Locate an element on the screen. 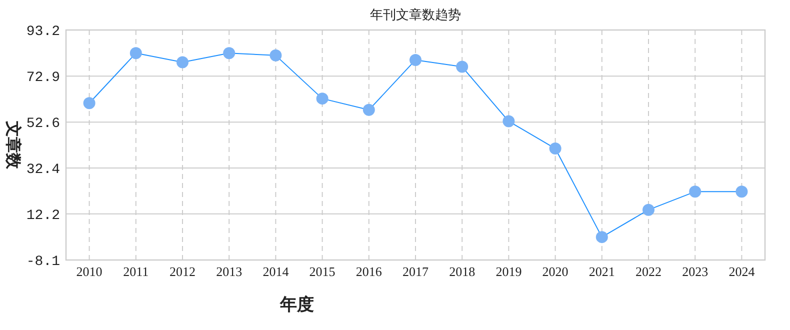 Image resolution: width=790 pixels, height=330 pixels. x-tick-label: 2010 is located at coordinates (89, 271).